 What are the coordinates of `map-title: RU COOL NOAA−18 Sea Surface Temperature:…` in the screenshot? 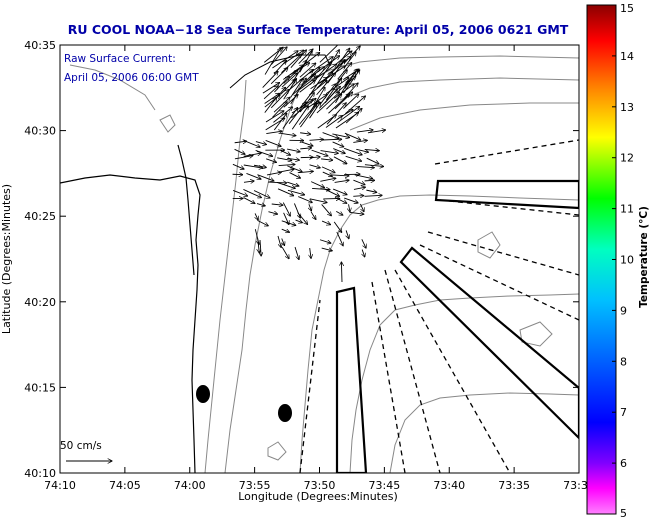 It's located at (318, 29).